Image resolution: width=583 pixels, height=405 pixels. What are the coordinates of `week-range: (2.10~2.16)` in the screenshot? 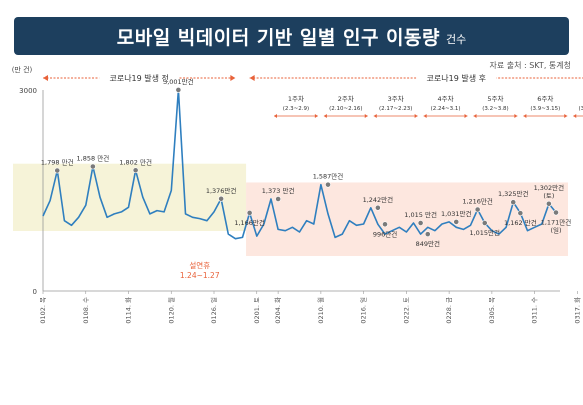 It's located at (345, 109).